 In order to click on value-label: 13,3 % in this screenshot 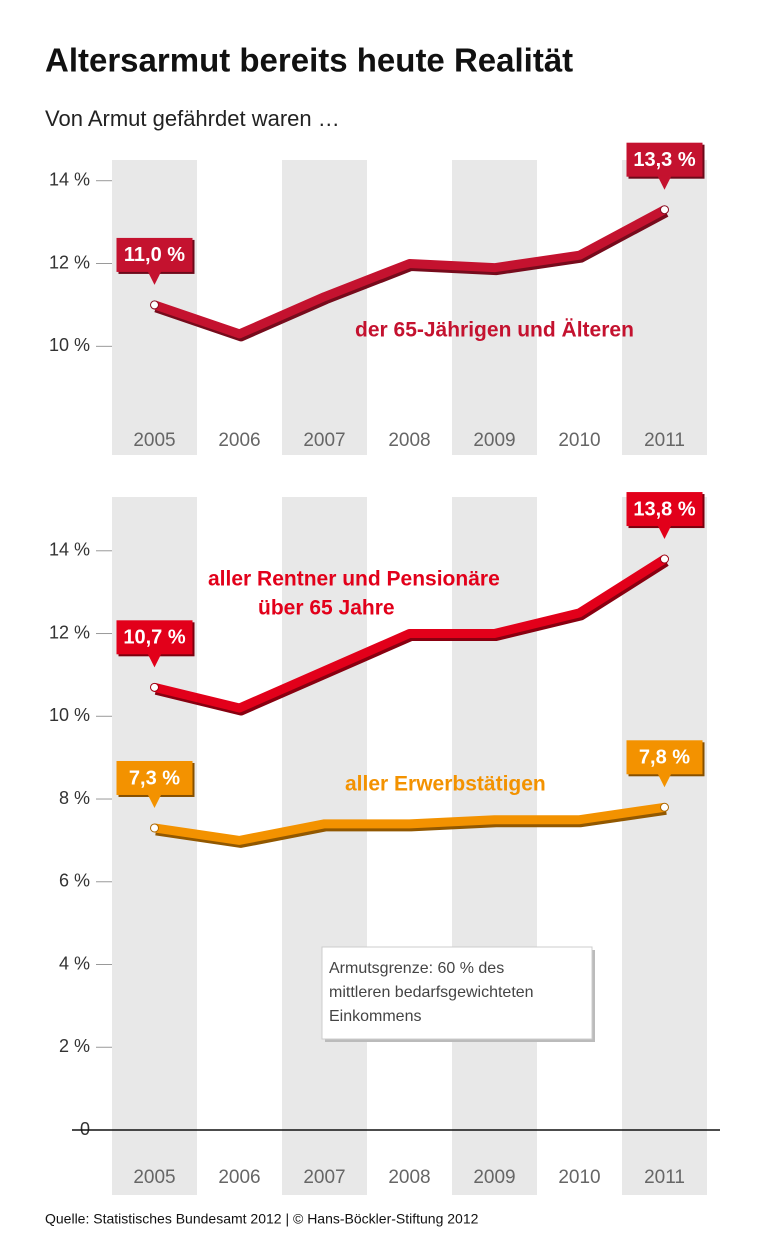, I will do `click(664, 160)`.